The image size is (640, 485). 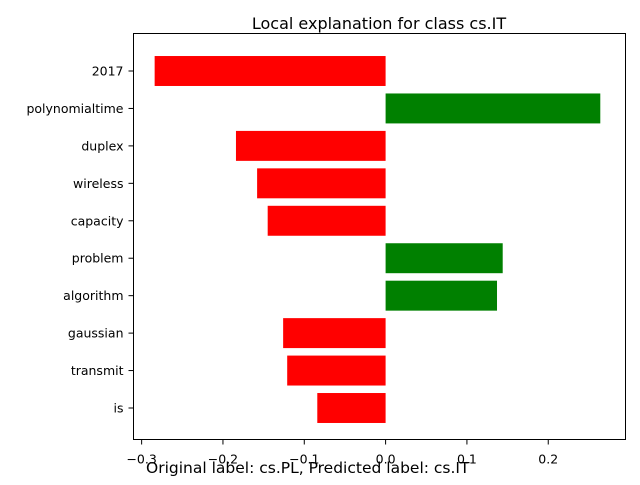 I want to click on bar-duplex, so click(x=310, y=145).